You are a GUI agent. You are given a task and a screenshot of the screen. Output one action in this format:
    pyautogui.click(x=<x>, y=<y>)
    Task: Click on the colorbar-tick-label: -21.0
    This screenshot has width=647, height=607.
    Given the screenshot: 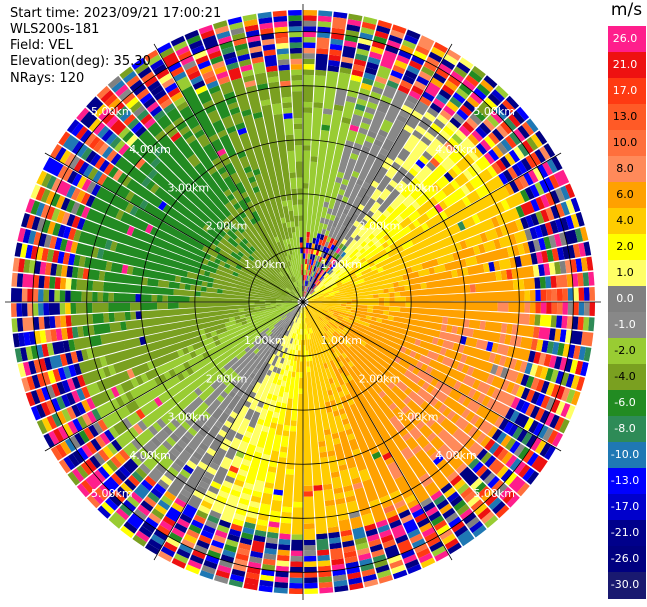 What is the action you would take?
    pyautogui.click(x=625, y=532)
    